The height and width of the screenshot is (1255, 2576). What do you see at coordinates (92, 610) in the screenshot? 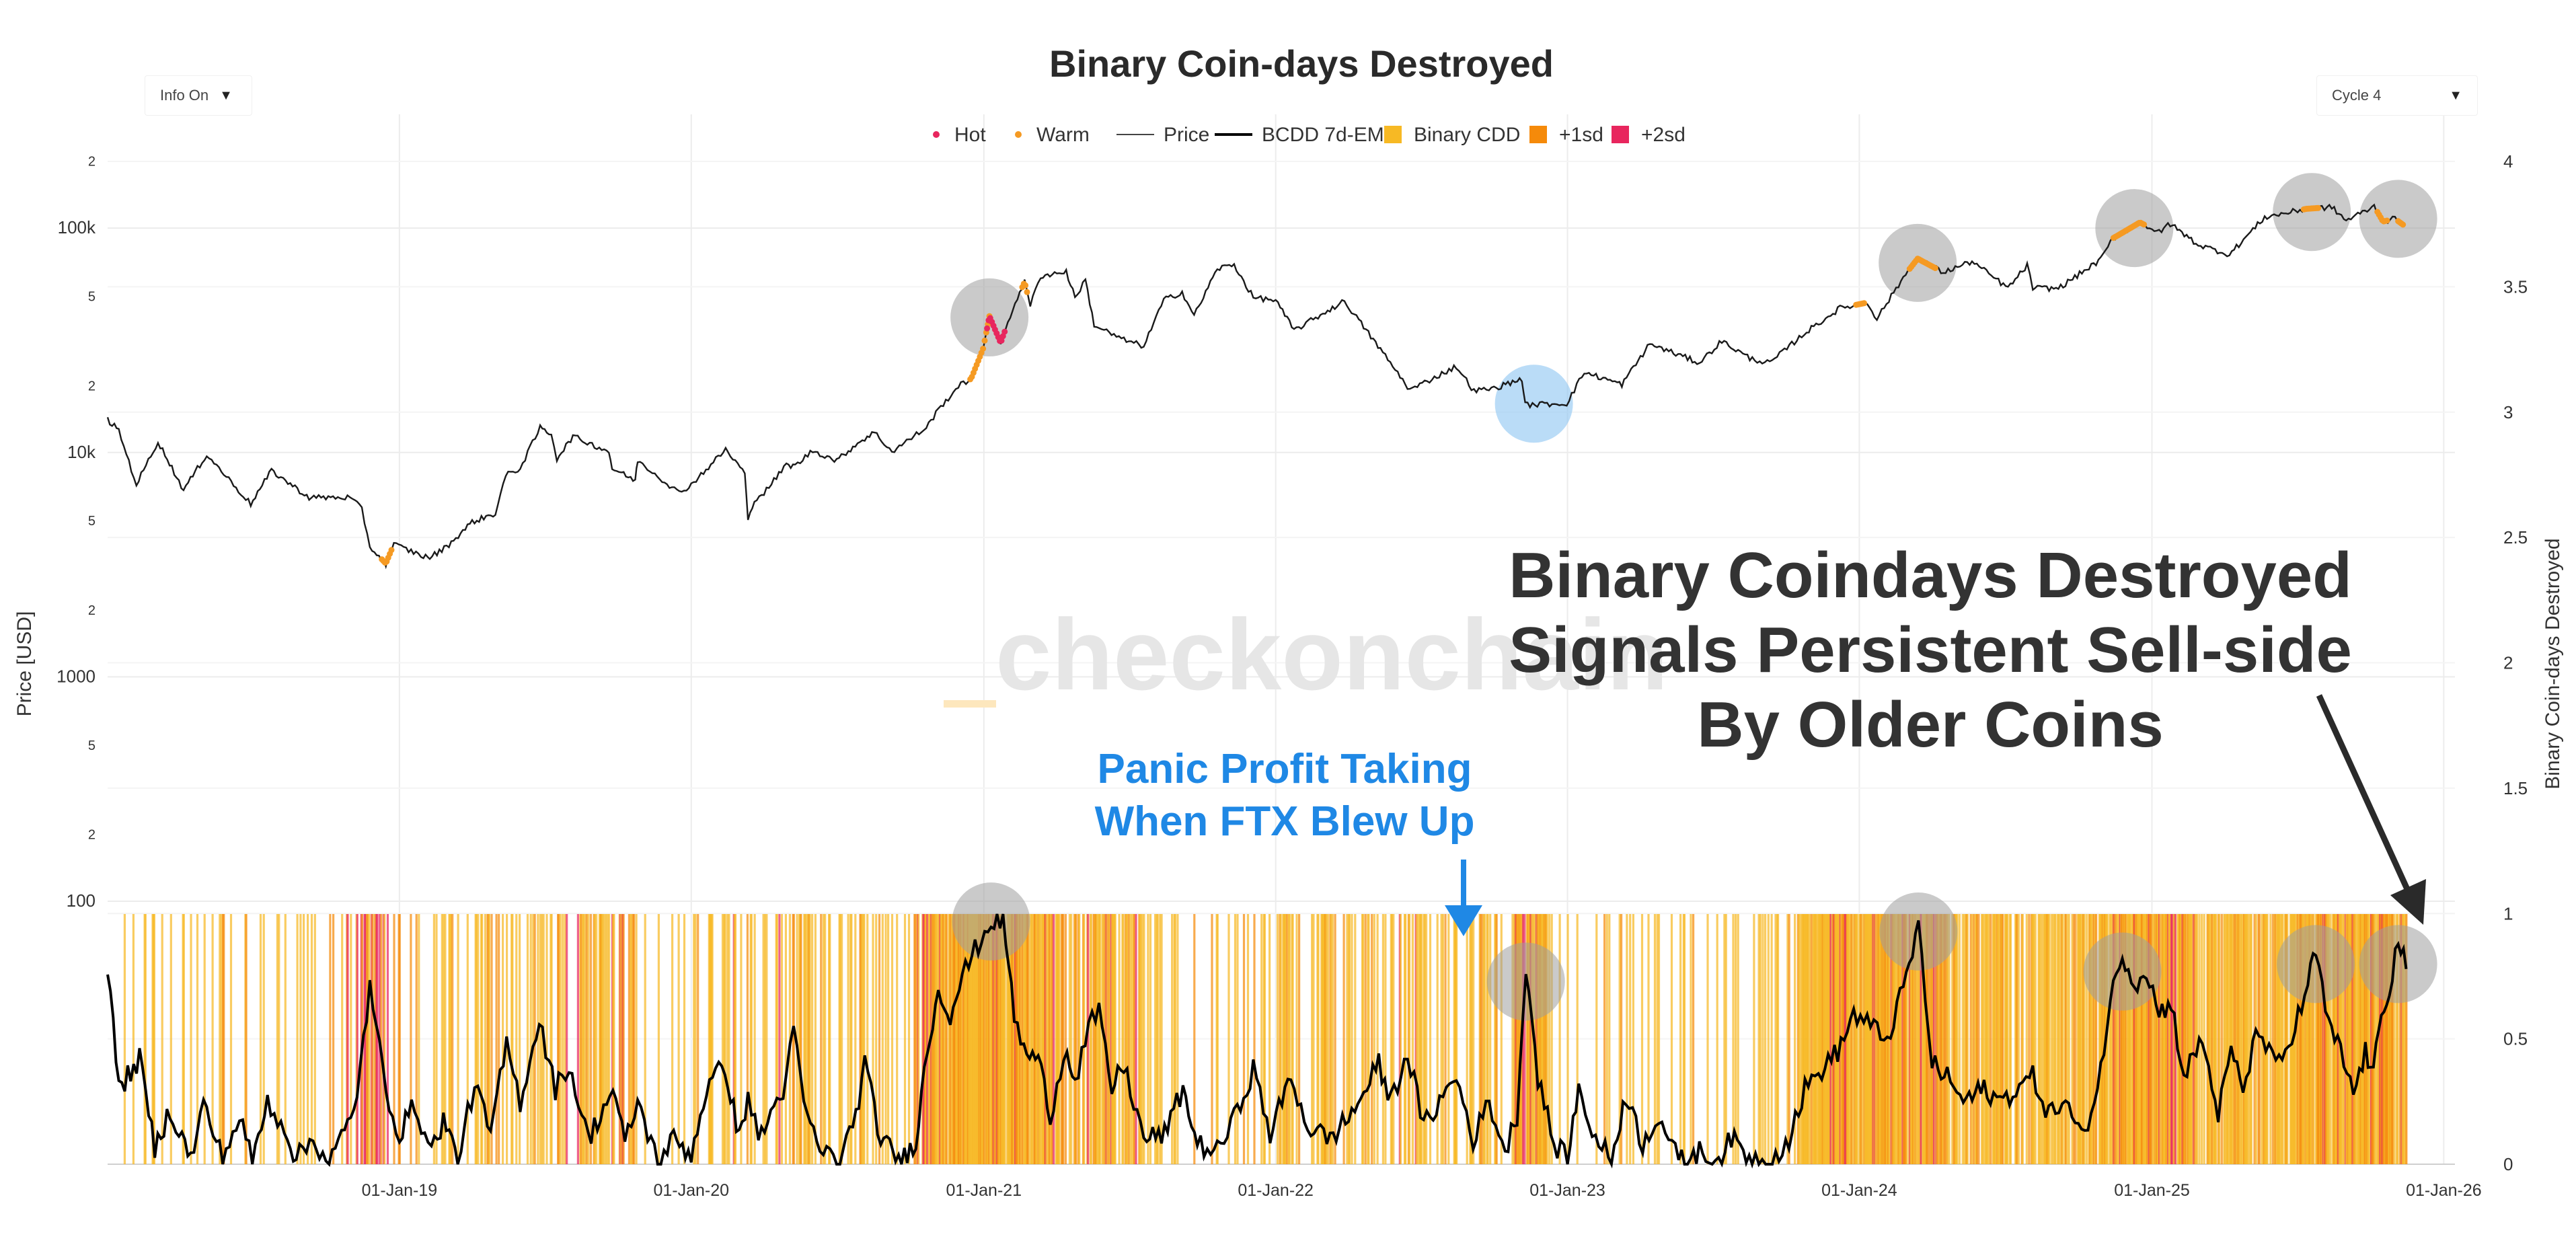
I see `y-left-tick-label: 2` at bounding box center [92, 610].